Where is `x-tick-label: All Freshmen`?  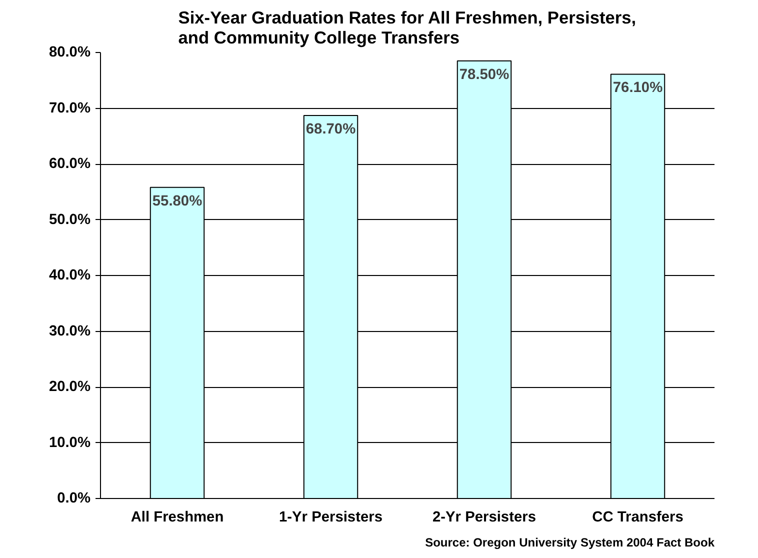 x-tick-label: All Freshmen is located at coordinates (177, 518).